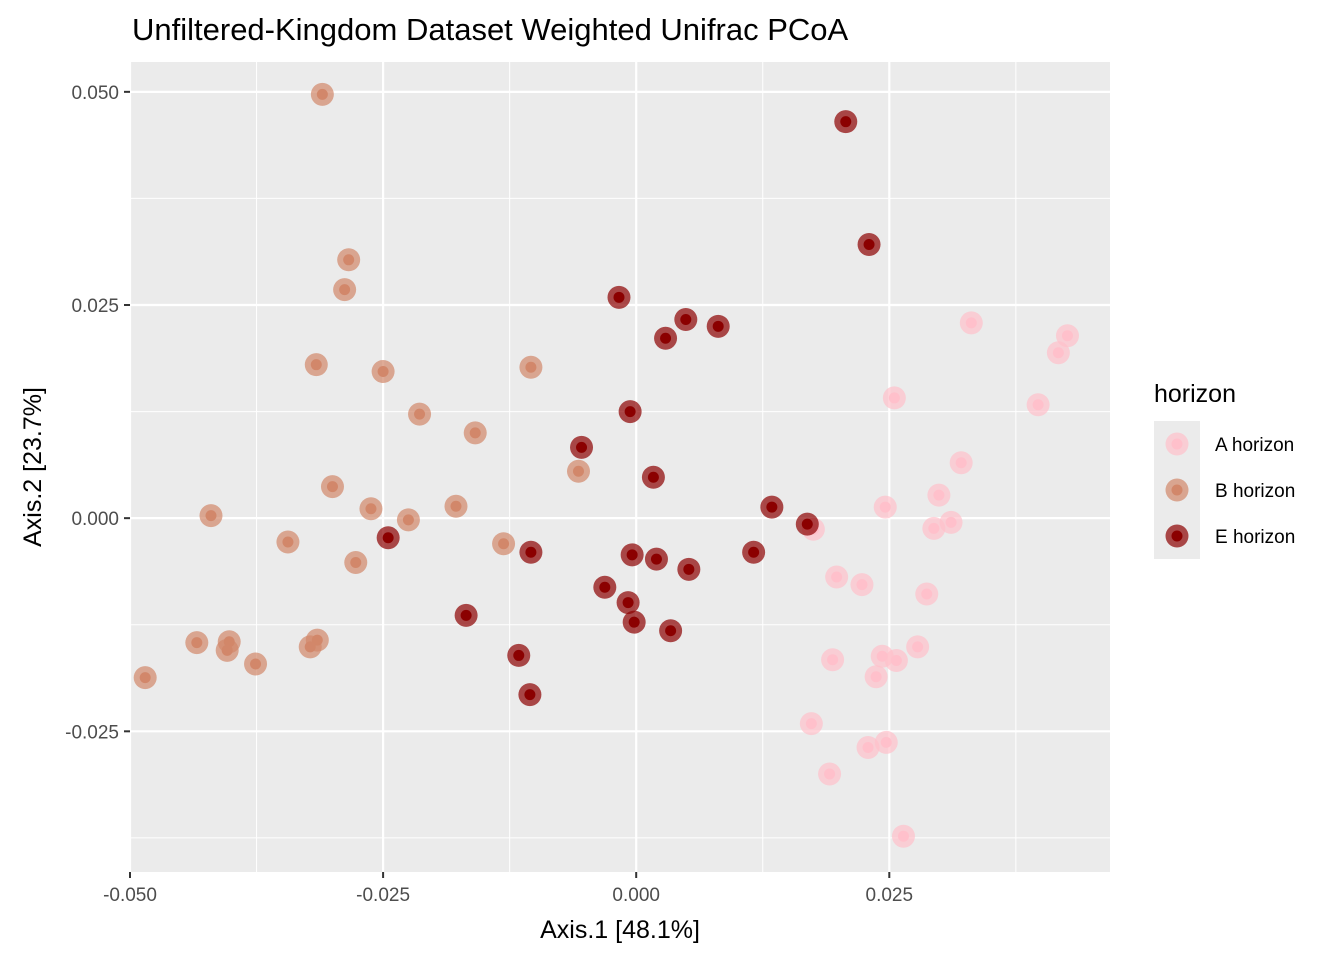 The image size is (1344, 960). I want to click on legend-label: A horizon, so click(1254, 445).